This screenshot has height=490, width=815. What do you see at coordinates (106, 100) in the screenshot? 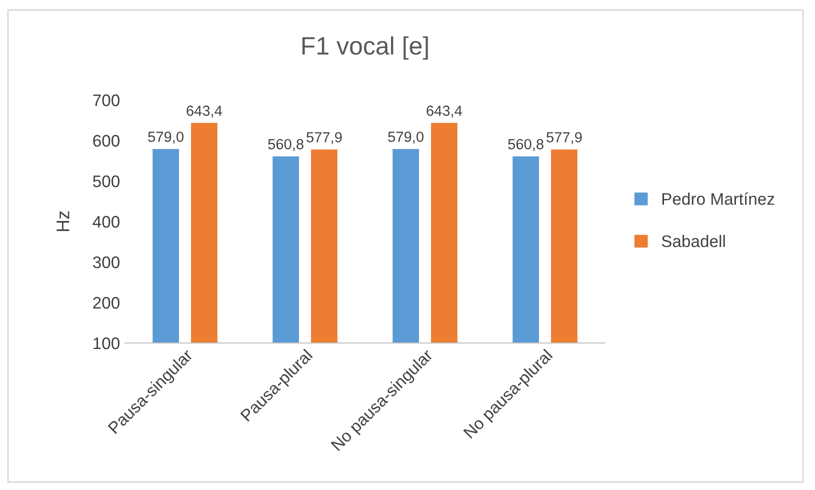
I see `y-tick-label: 700` at bounding box center [106, 100].